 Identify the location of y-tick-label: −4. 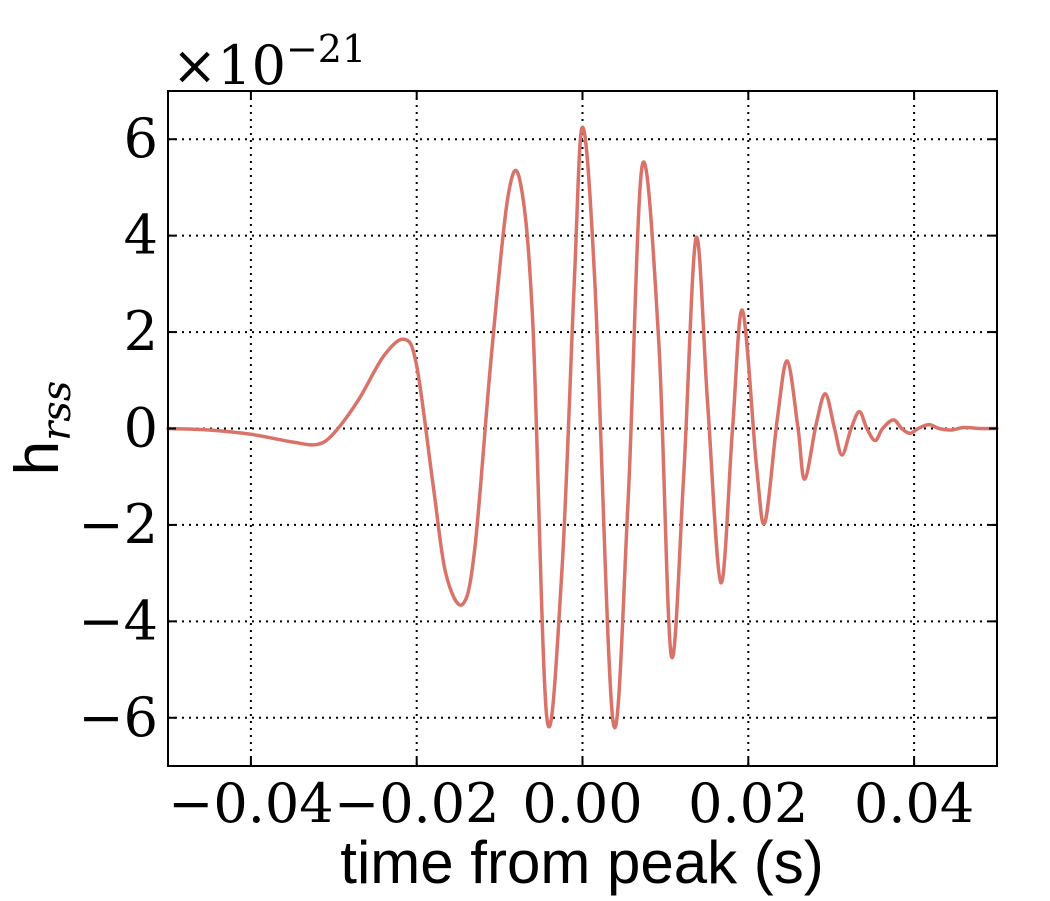
(118, 620).